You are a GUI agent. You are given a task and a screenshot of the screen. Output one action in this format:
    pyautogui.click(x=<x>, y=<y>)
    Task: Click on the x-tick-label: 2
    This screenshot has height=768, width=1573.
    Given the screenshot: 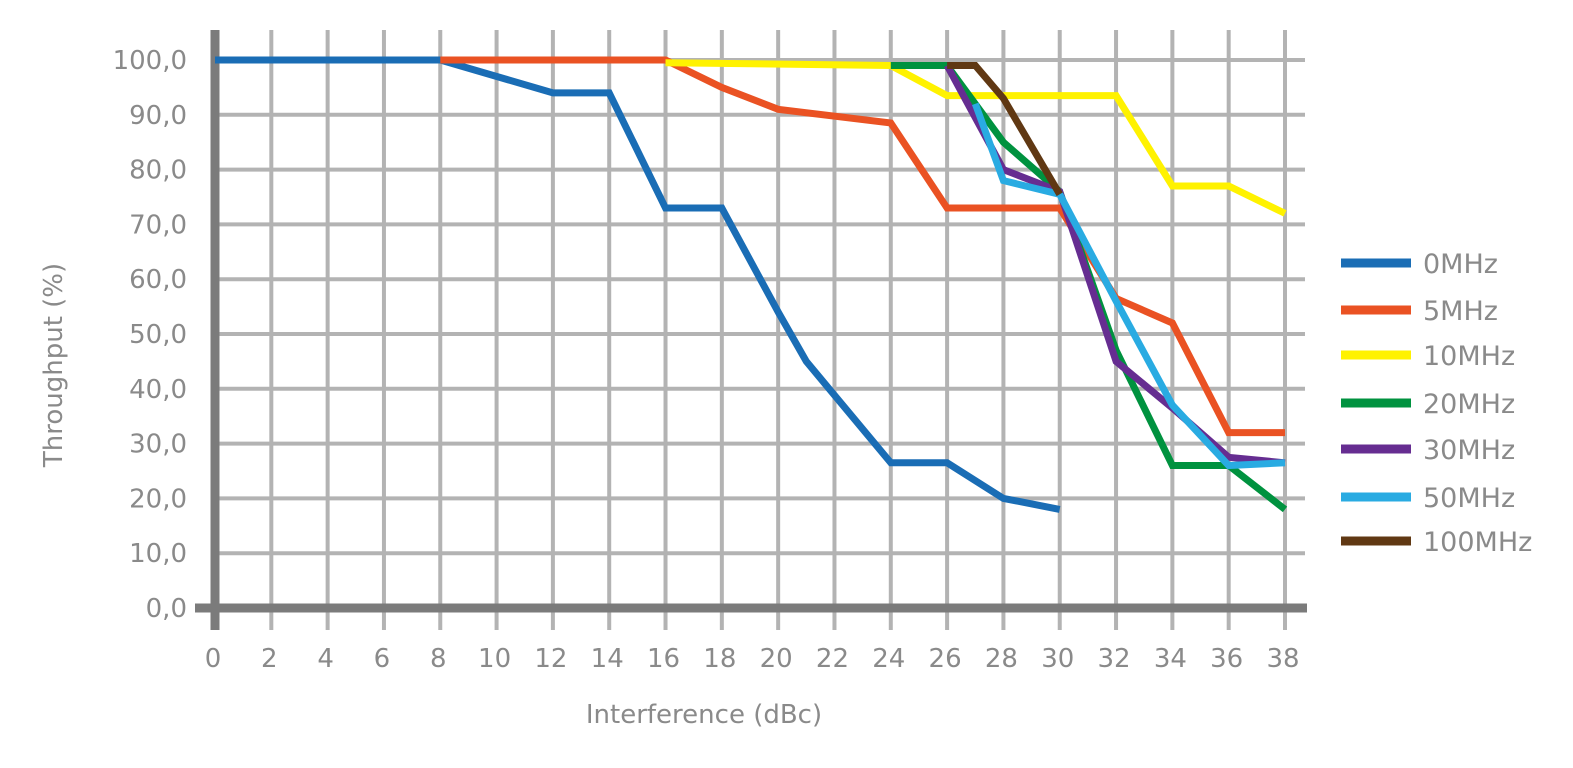 What is the action you would take?
    pyautogui.click(x=269, y=659)
    